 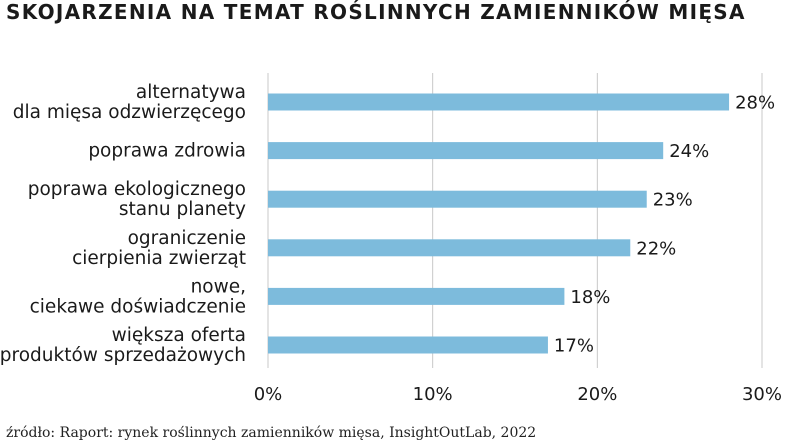 I want to click on category-label: stanu planety, so click(x=182, y=209).